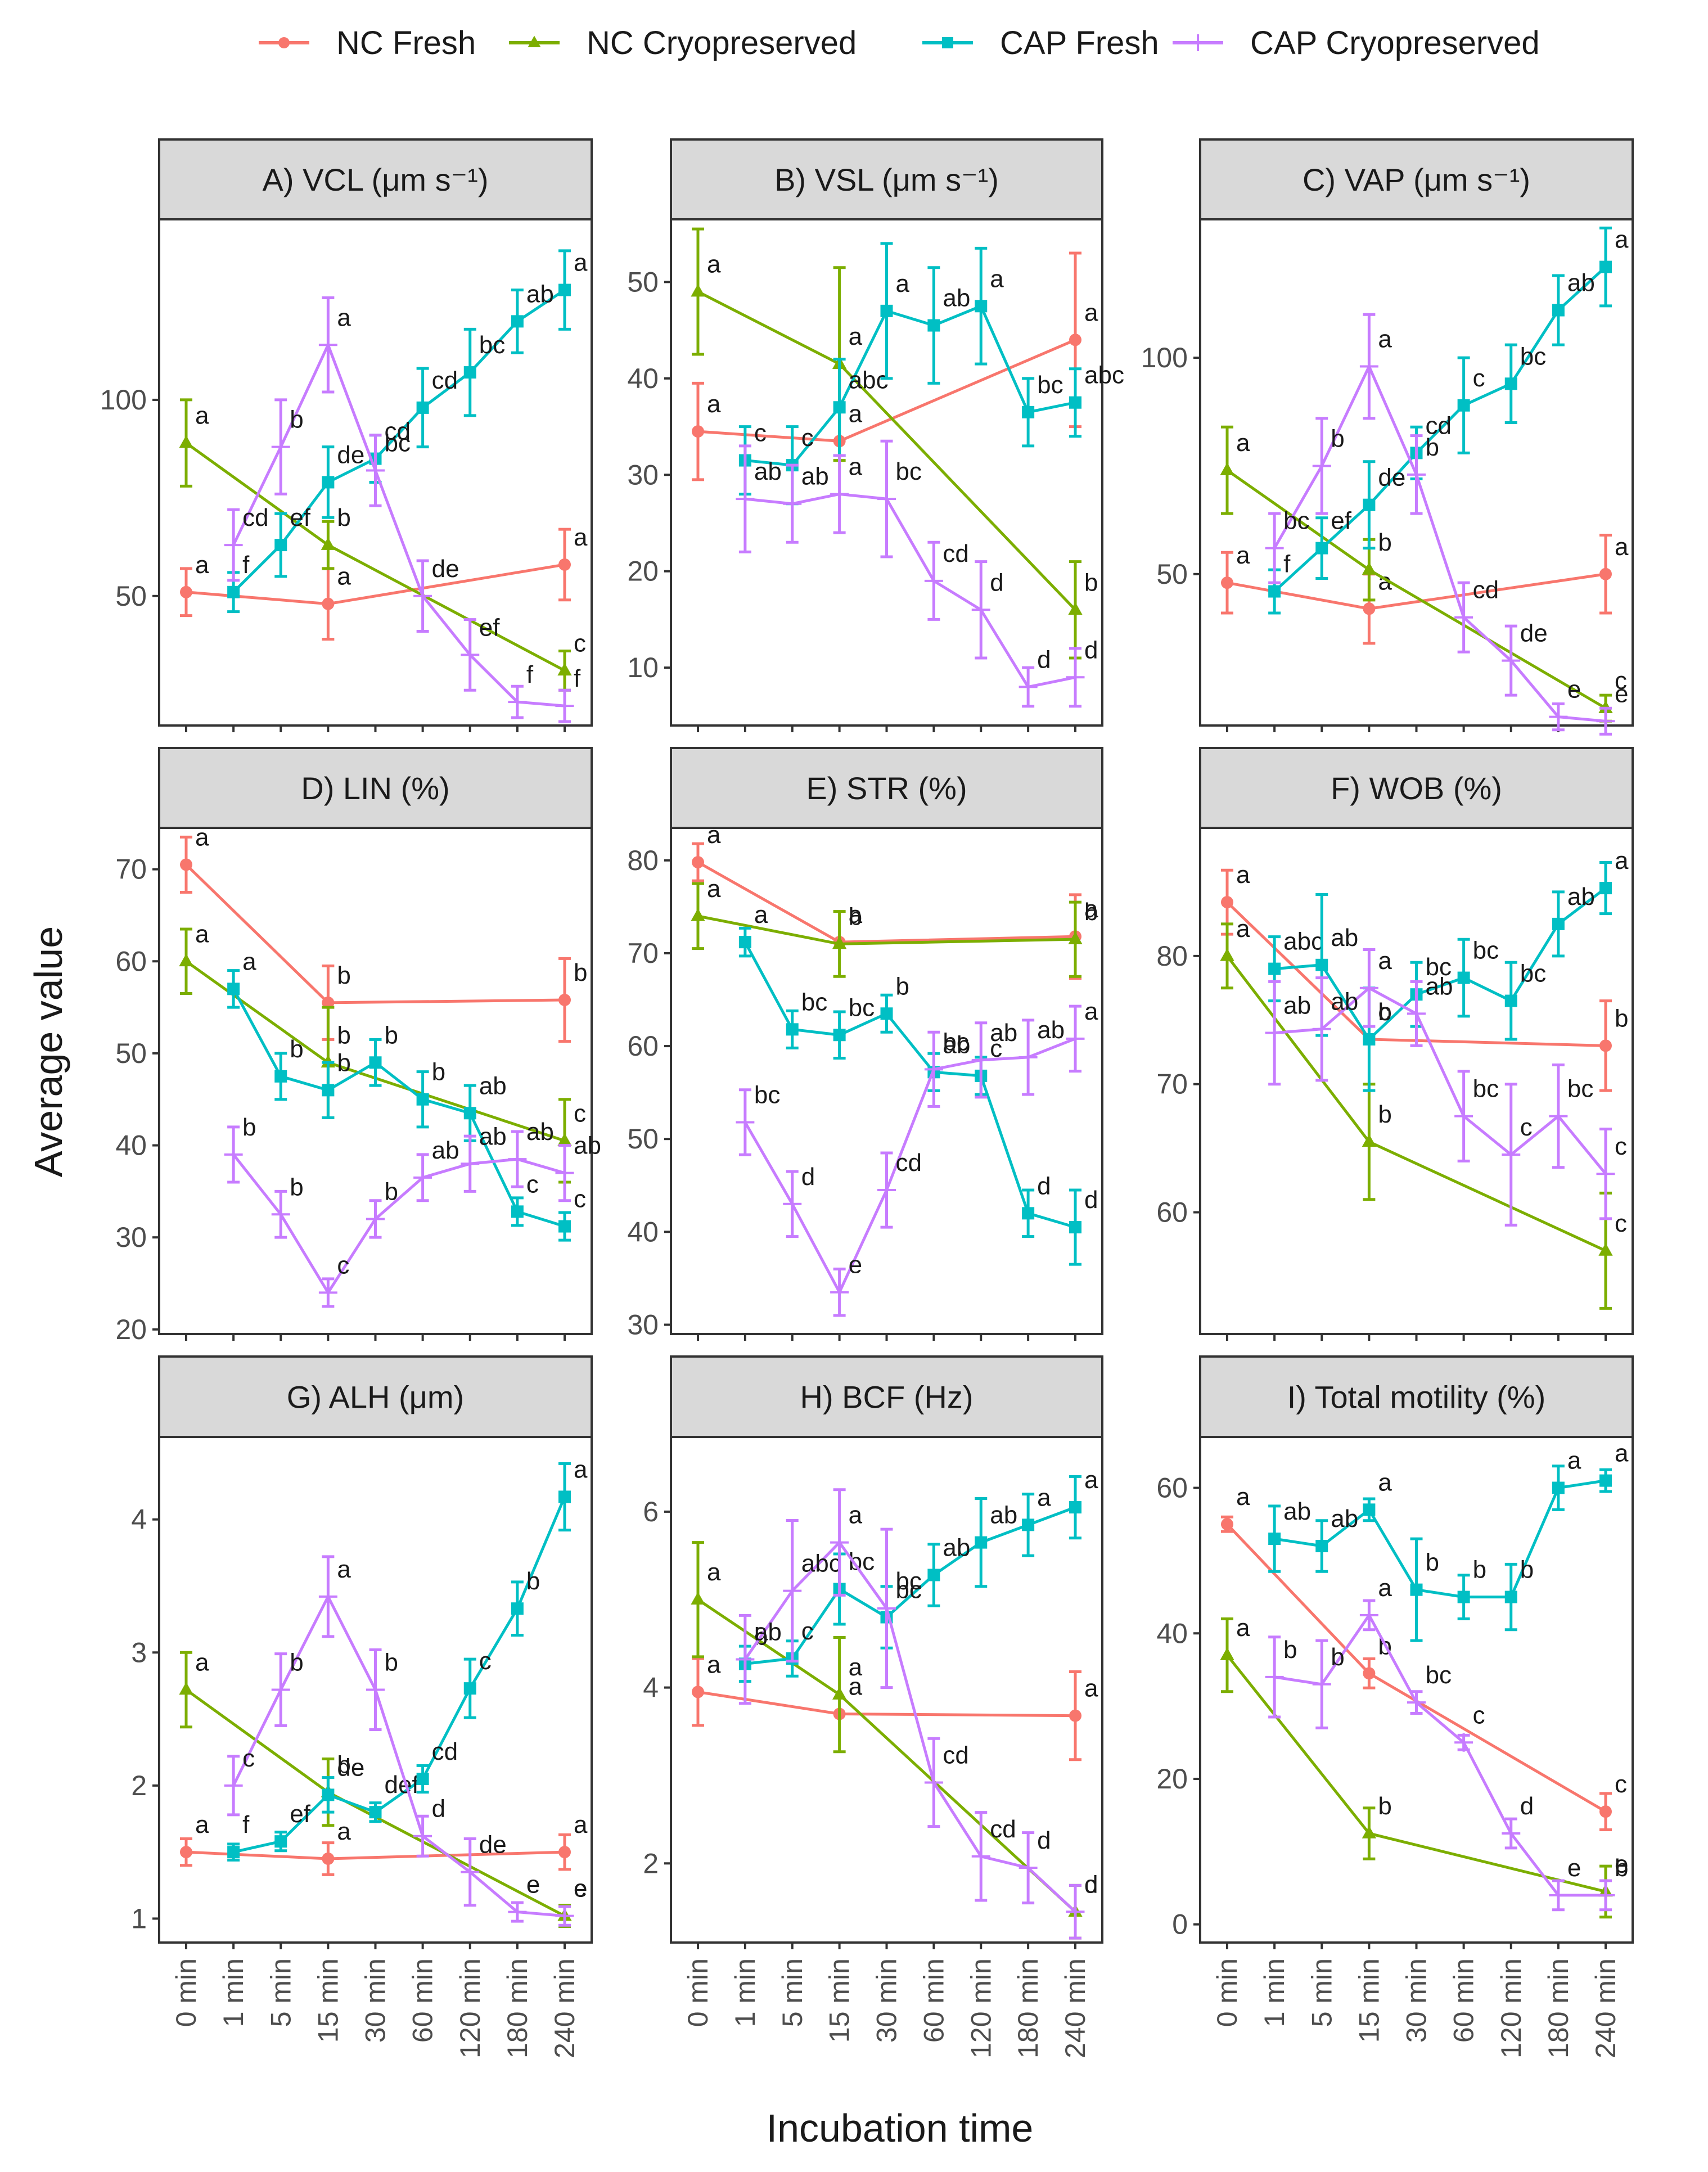 Image resolution: width=1708 pixels, height=2172 pixels. I want to click on panel-g-ytick-label-2: 2, so click(139, 1785).